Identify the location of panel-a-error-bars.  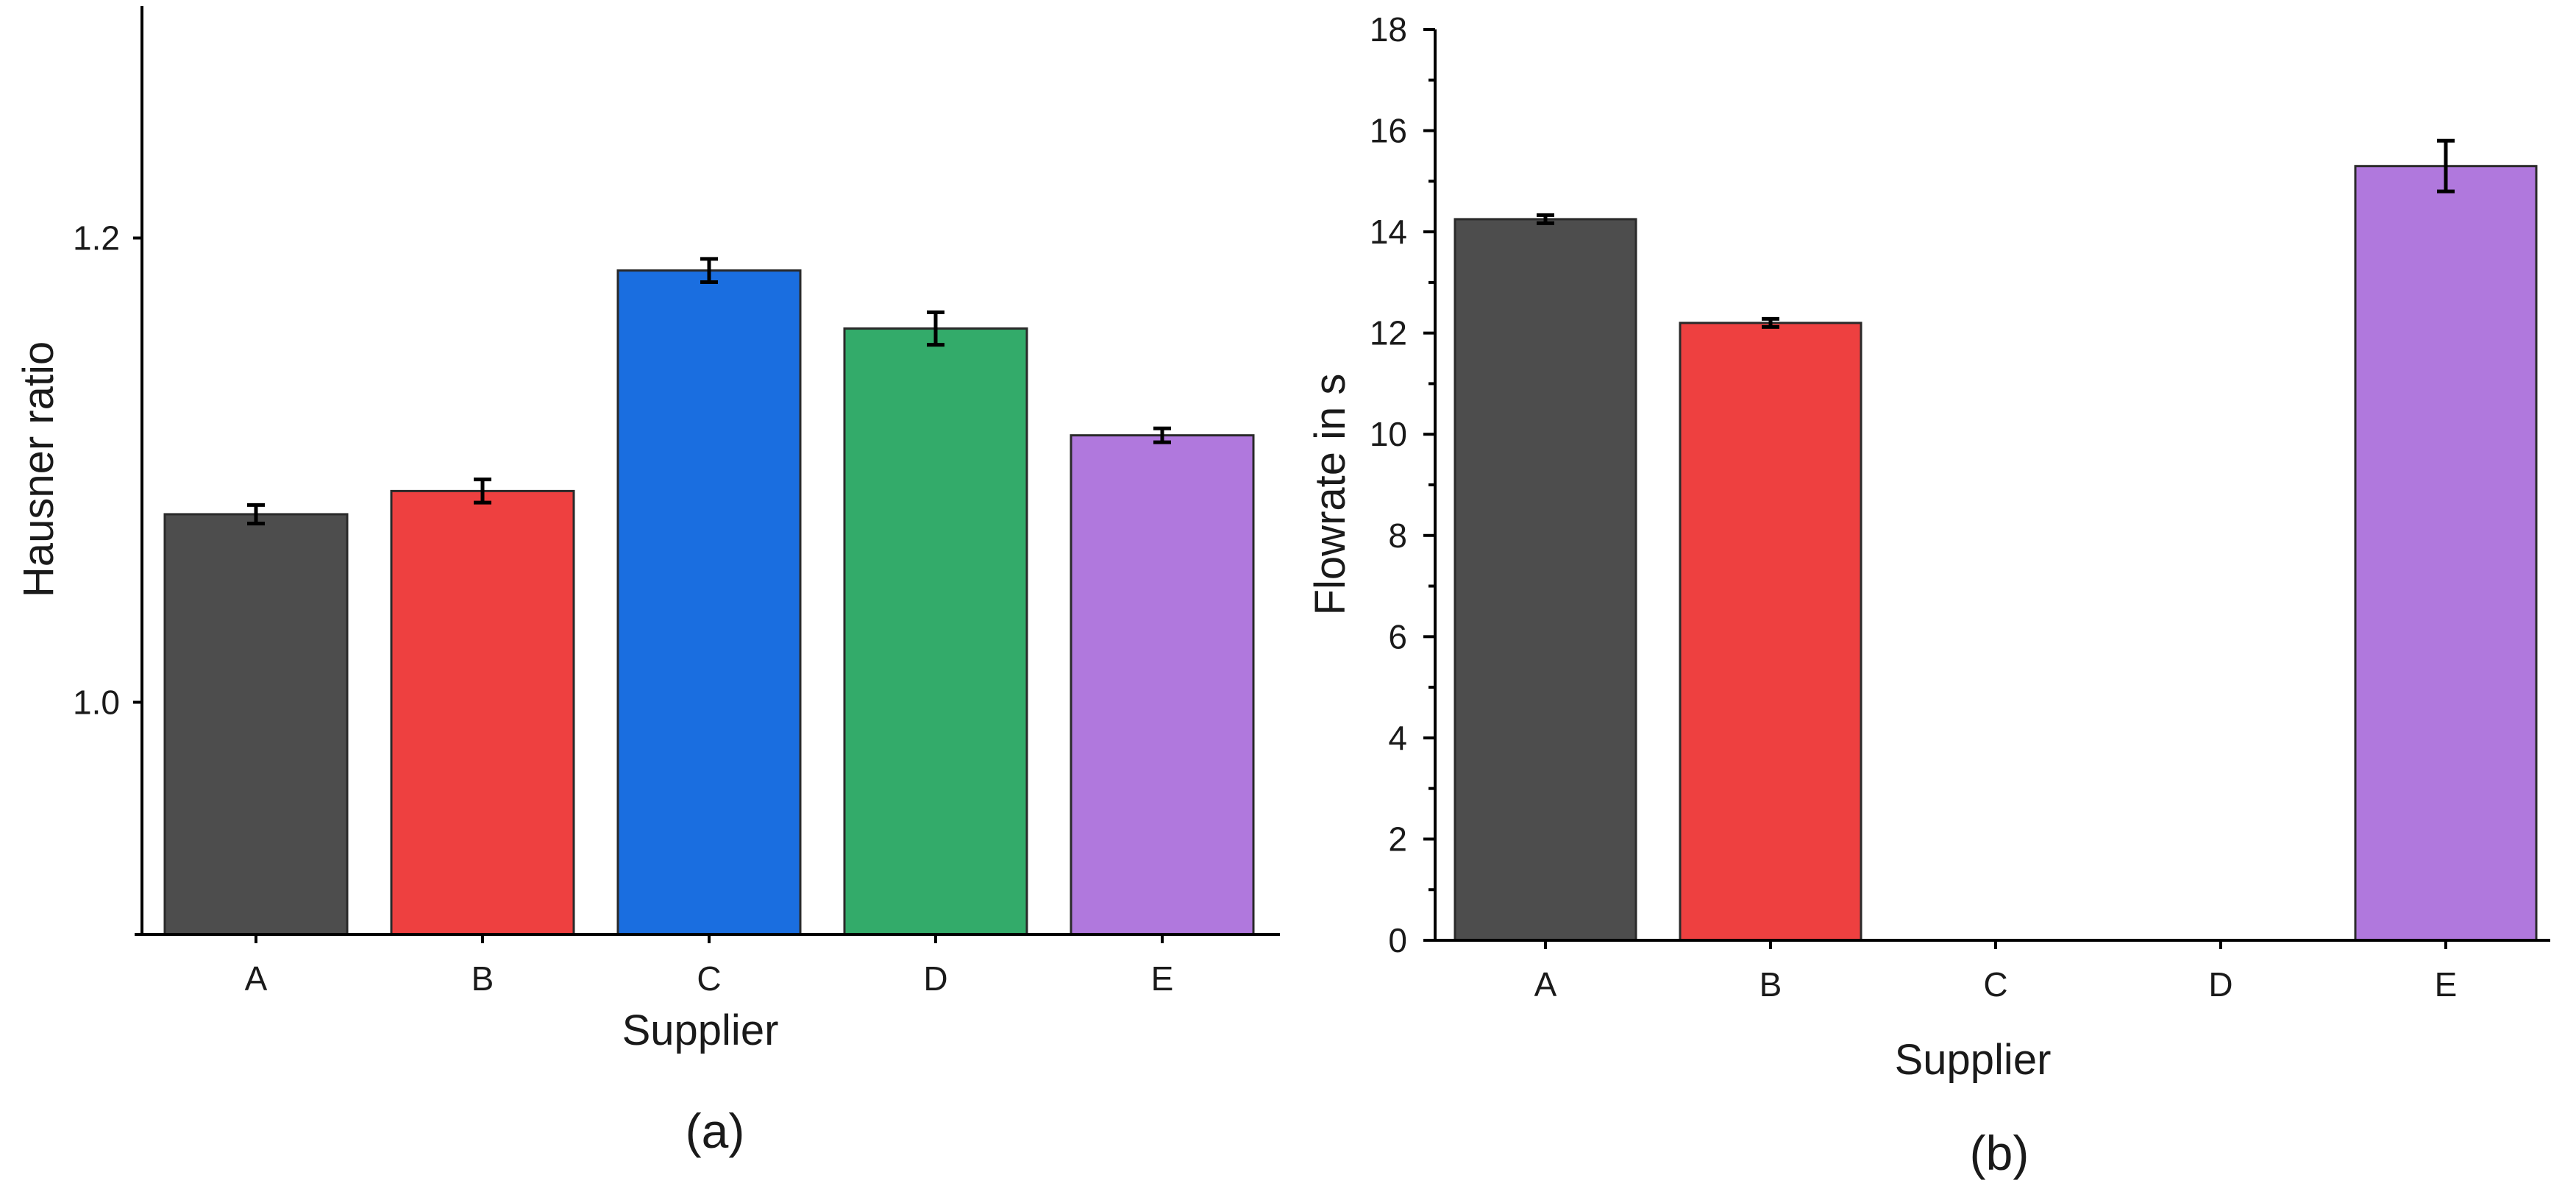
(709, 391).